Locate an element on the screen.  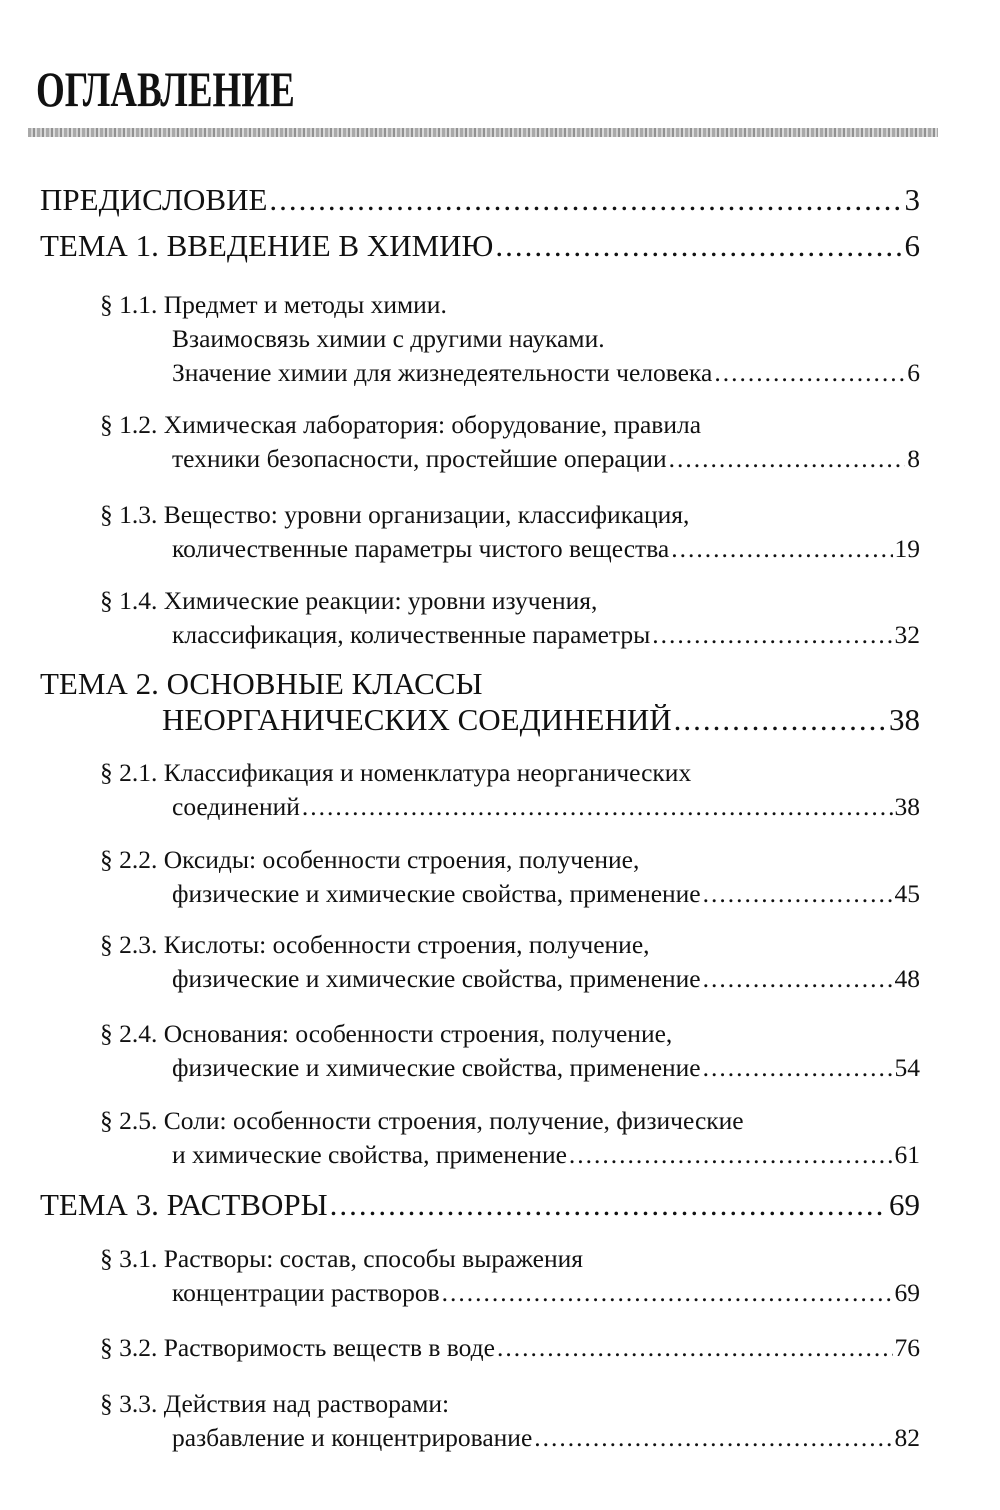
entry-line: ТЕМА 1. ВВЕДЕНИЕ В ХИМИЮ 6 is located at coordinates (480, 246).